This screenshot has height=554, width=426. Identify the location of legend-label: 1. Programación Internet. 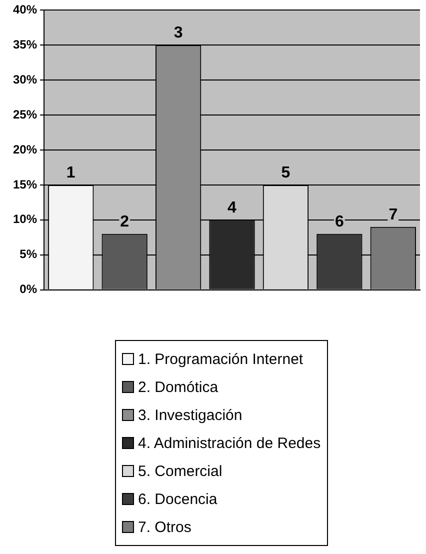
(221, 359).